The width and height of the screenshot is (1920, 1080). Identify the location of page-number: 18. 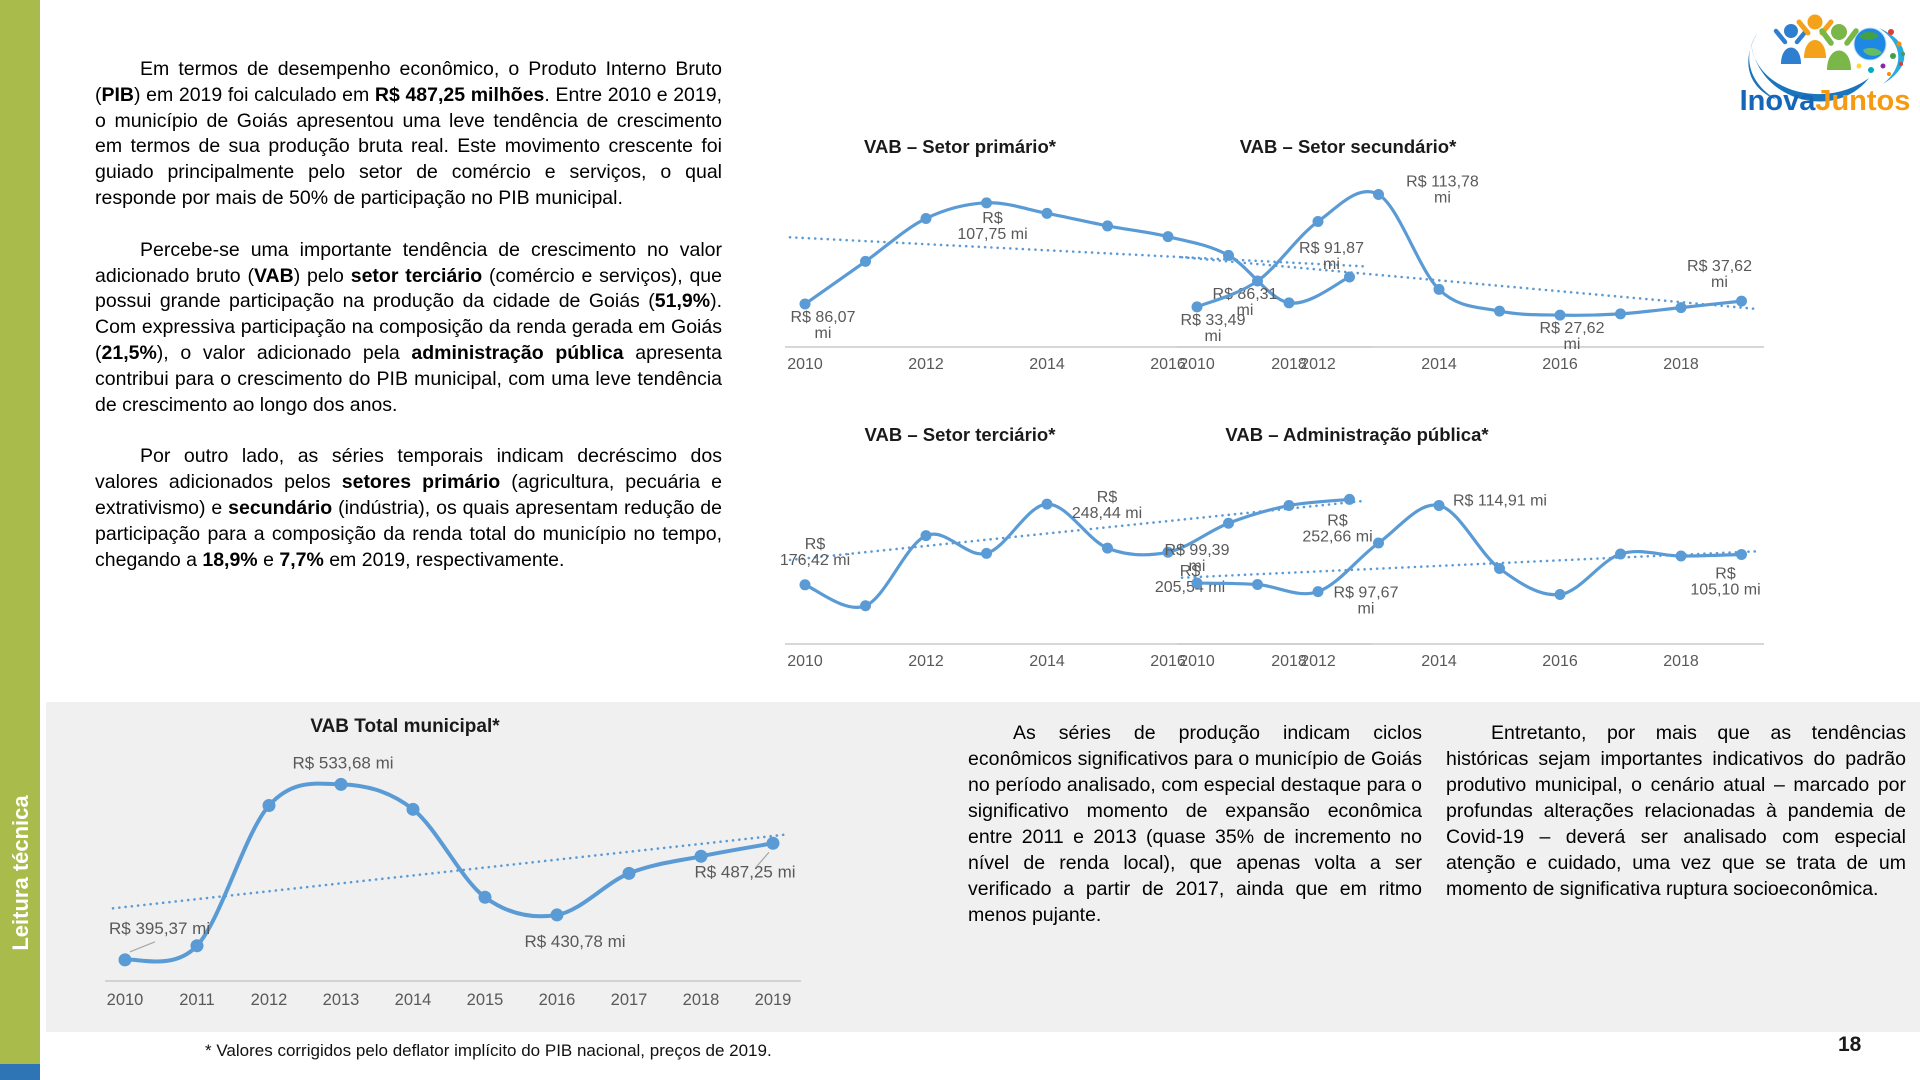
(1850, 1044).